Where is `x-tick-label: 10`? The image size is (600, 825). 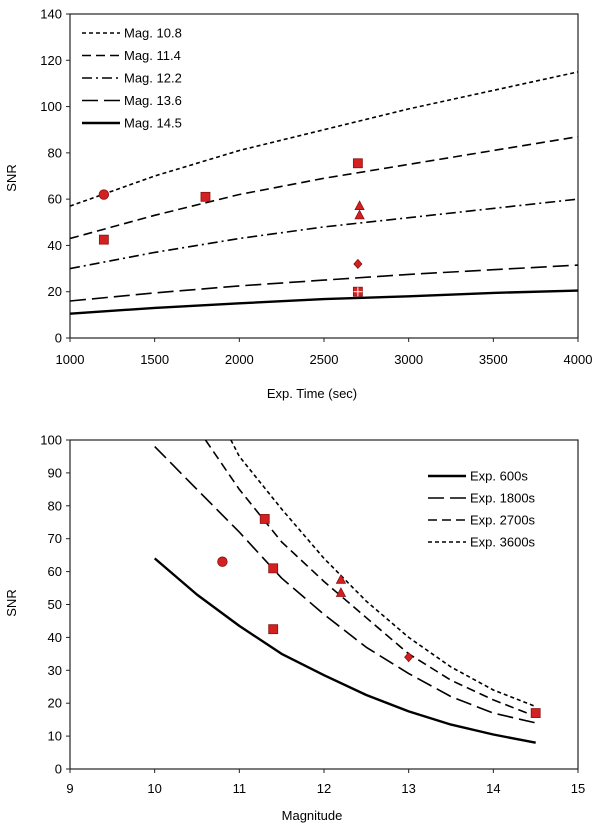
x-tick-label: 10 is located at coordinates (154, 788).